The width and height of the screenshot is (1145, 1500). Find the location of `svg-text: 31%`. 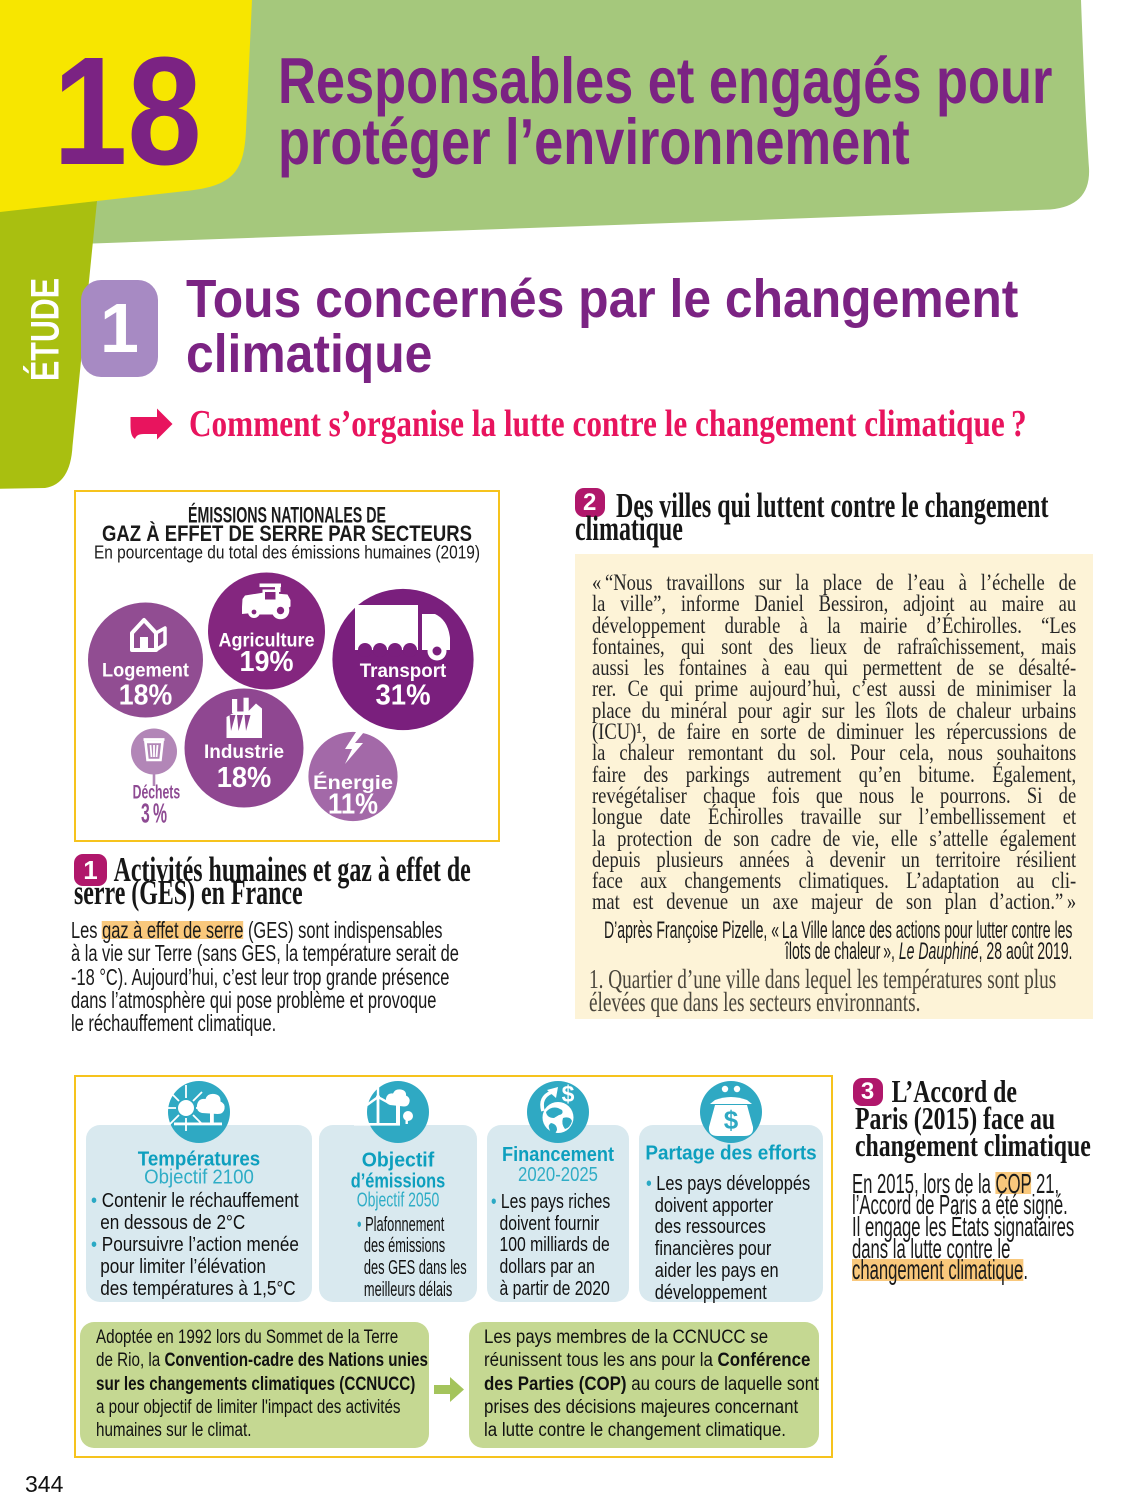

svg-text: 31% is located at coordinates (403, 695).